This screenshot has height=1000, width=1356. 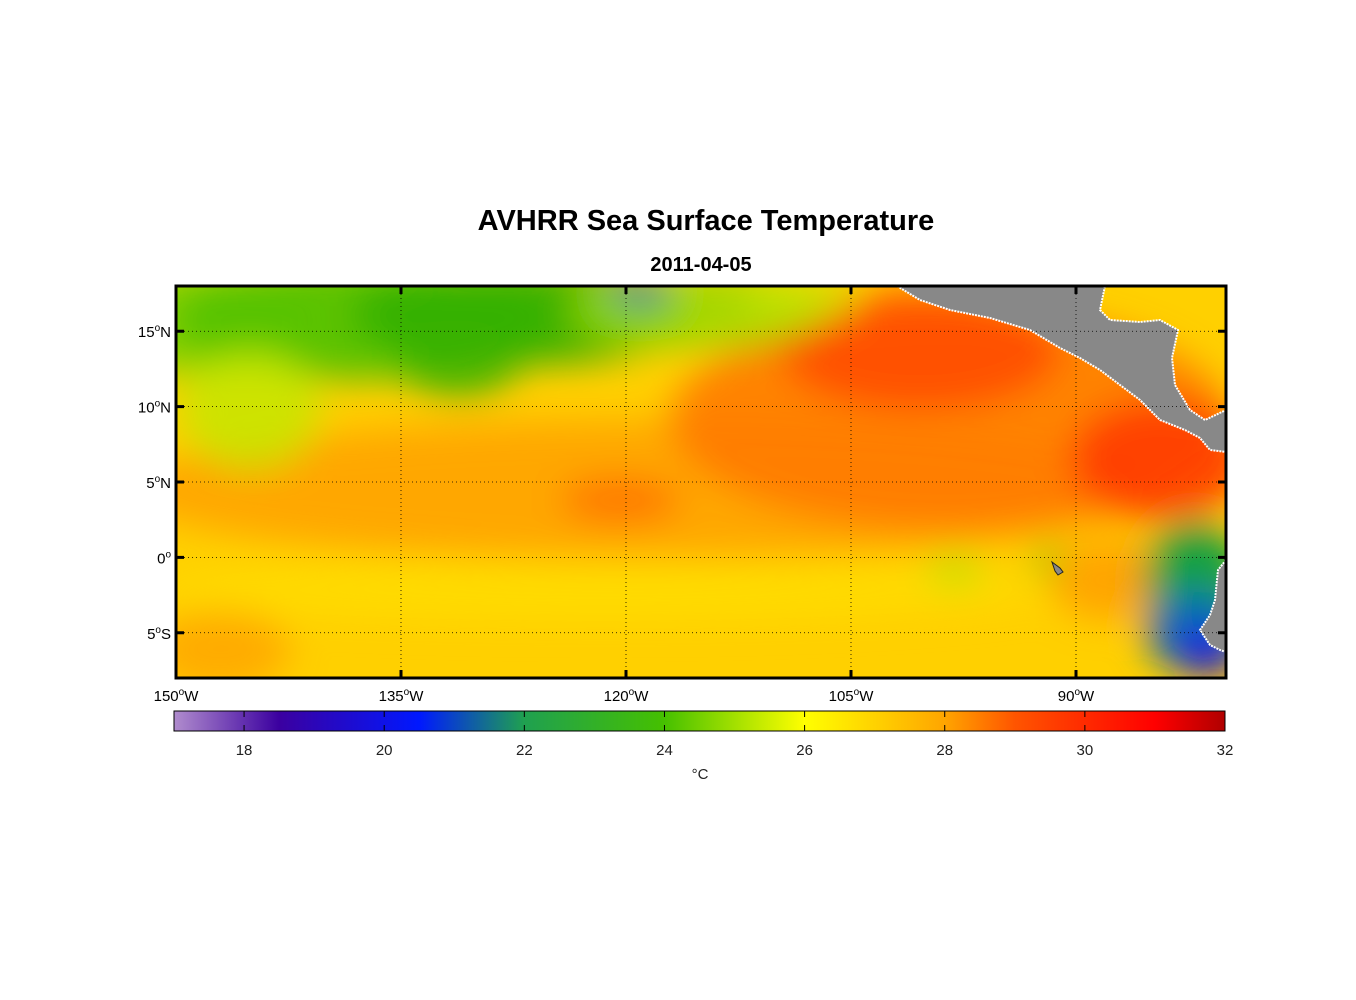 I want to click on colorbar-gradient, so click(x=699, y=721).